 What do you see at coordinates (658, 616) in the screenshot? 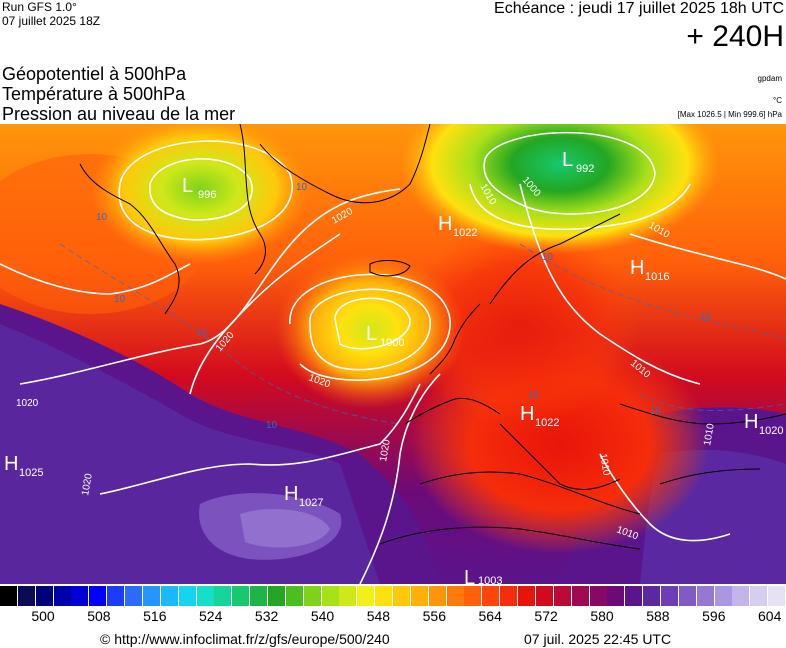
I see `color-scale-tick-label: 588` at bounding box center [658, 616].